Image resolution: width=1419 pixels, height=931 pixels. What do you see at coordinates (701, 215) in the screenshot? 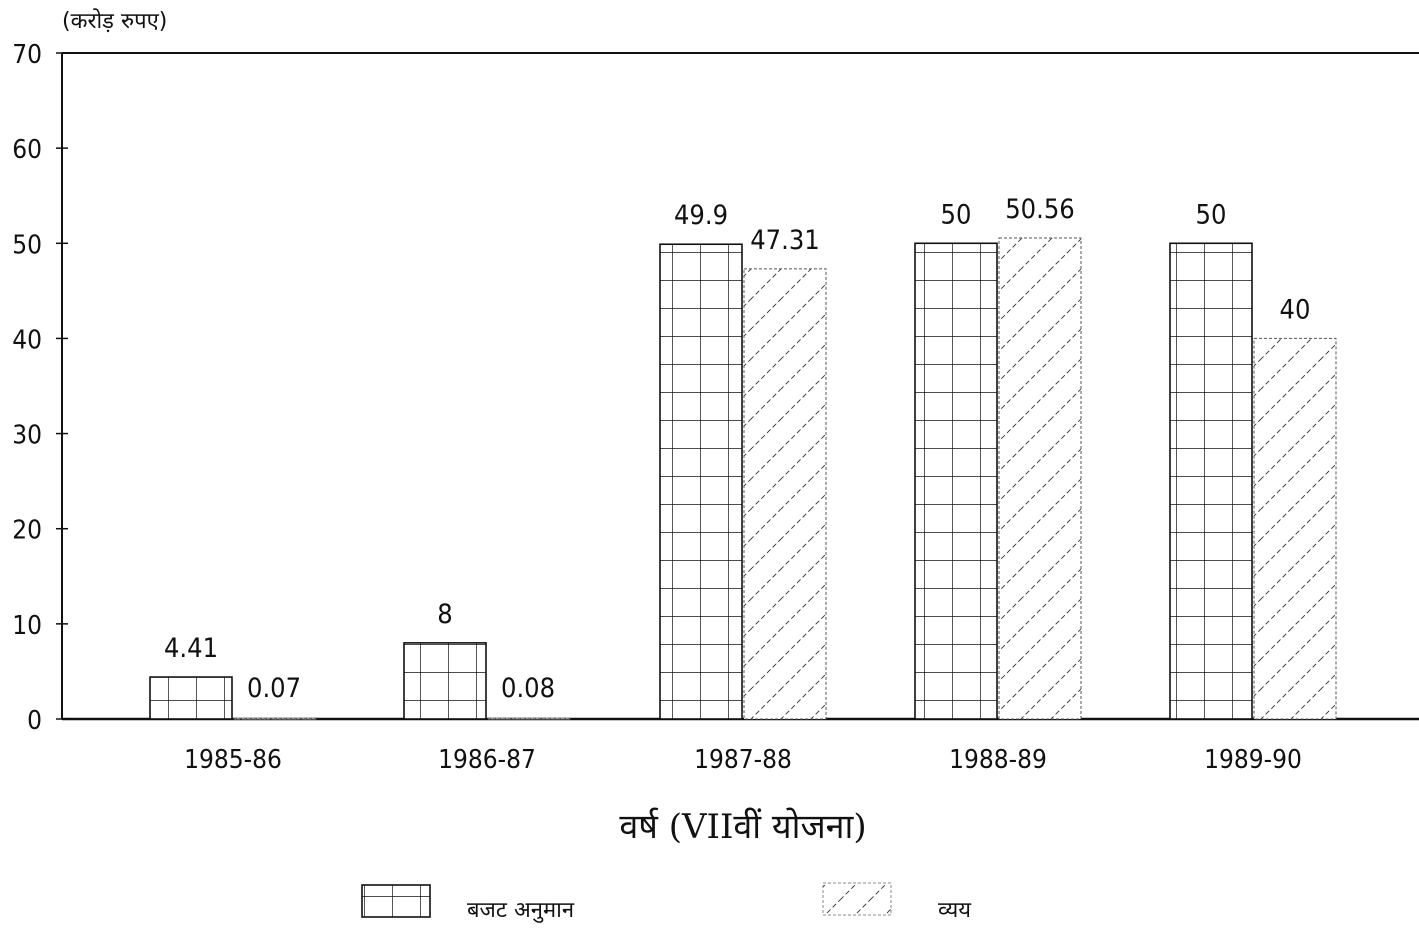
I see `data-label-budget: 49.9` at bounding box center [701, 215].